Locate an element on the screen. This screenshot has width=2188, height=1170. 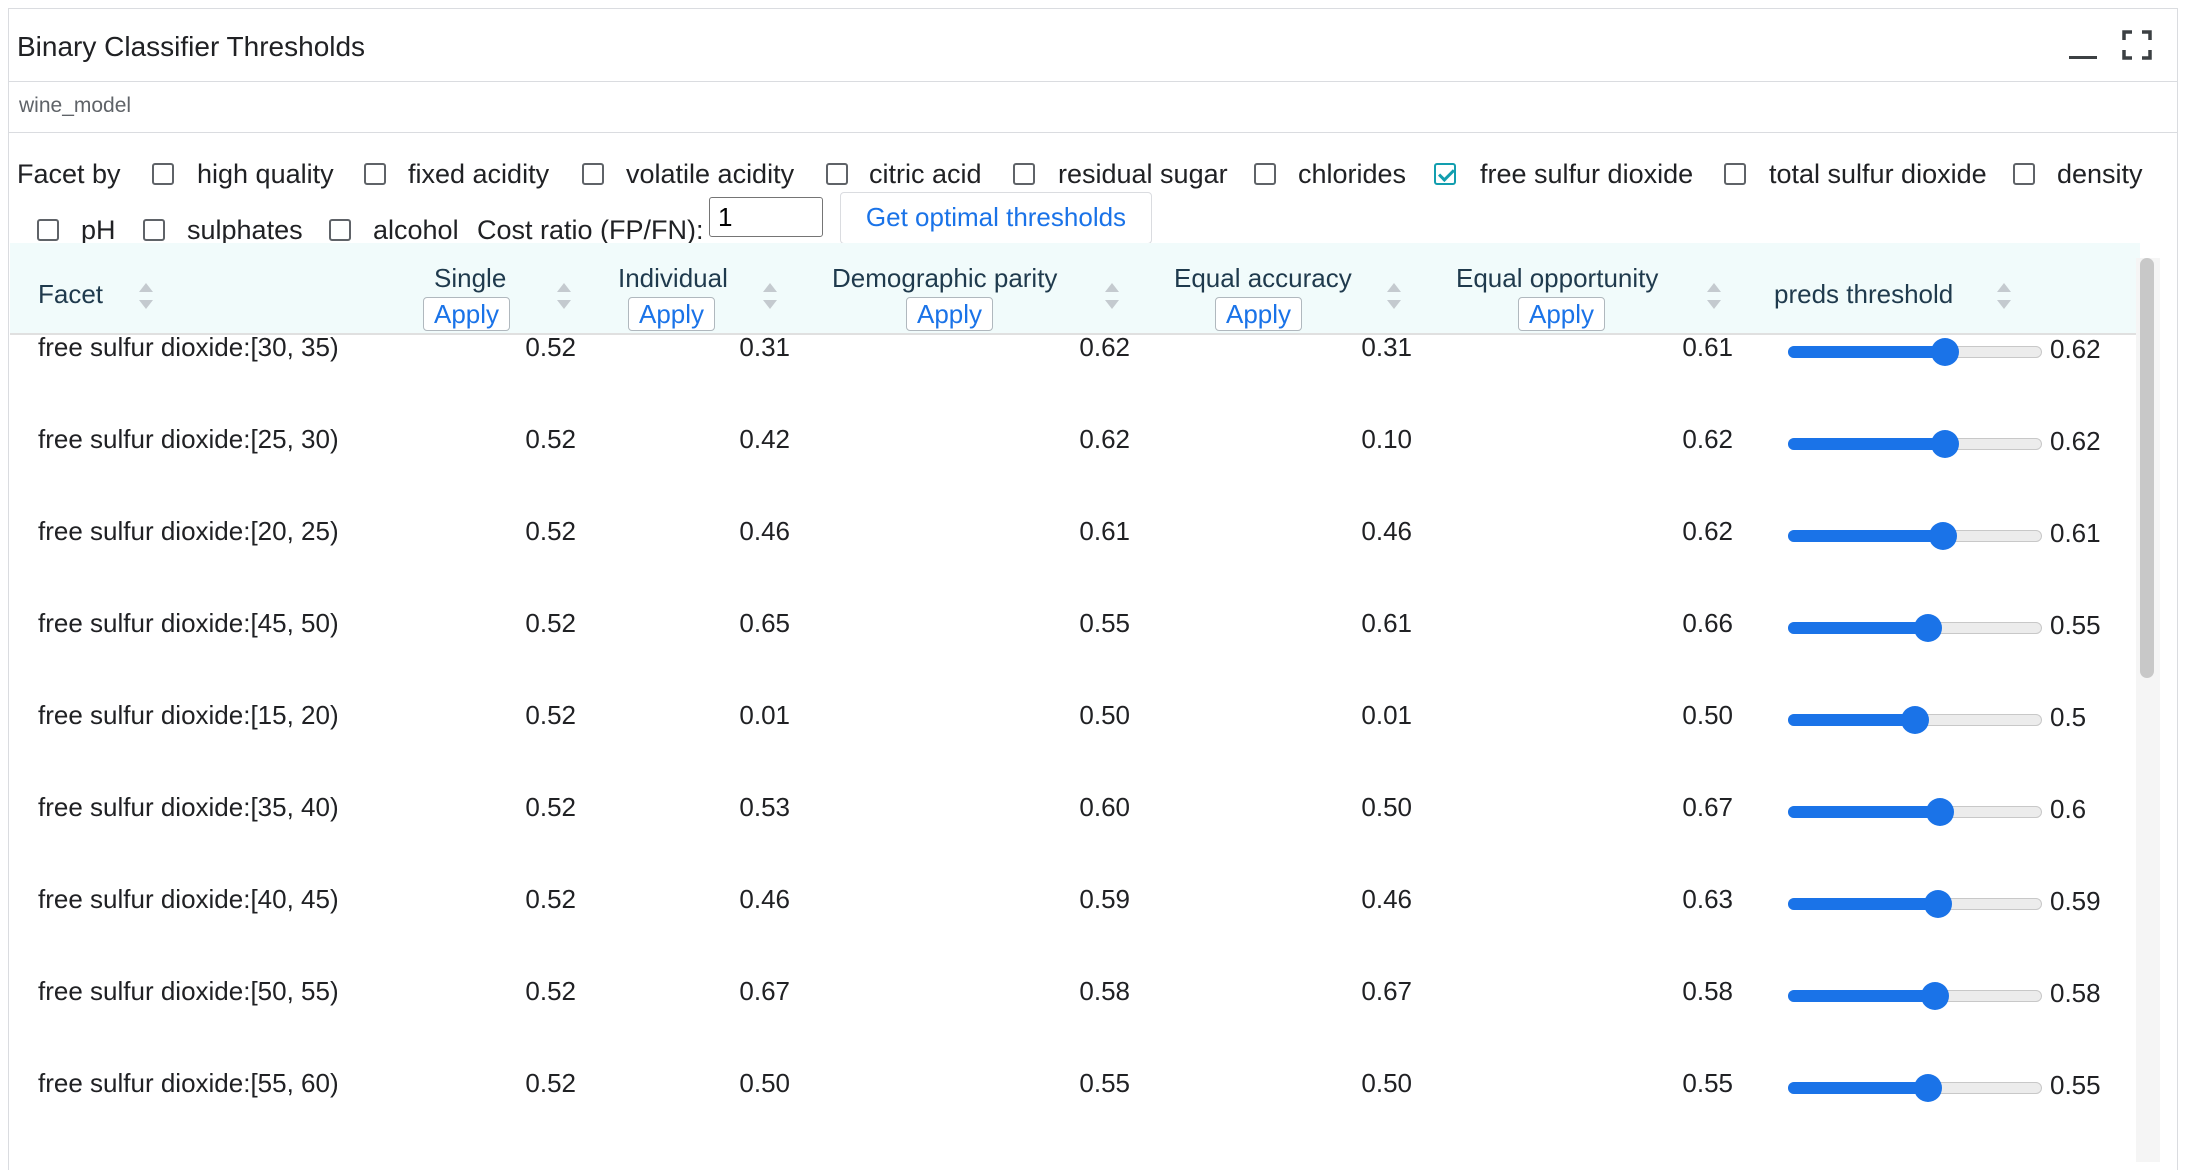
individual-cell: 0.53 is located at coordinates (764, 807).